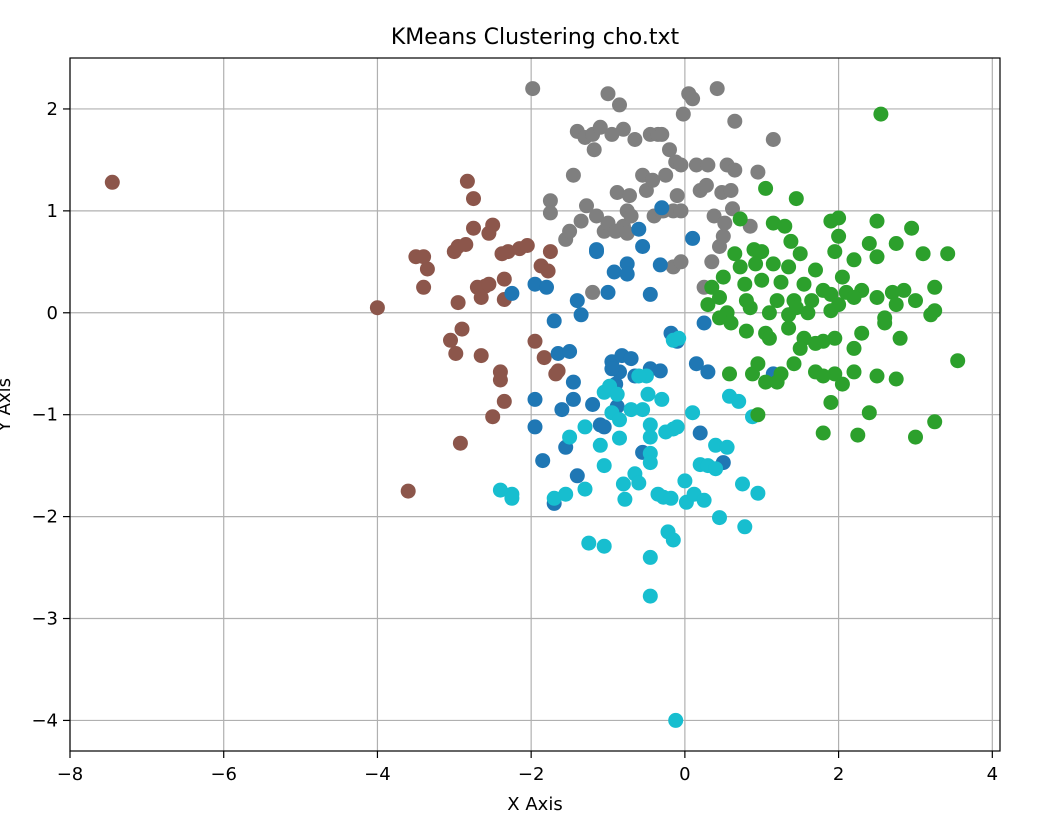  Describe the element at coordinates (629, 529) in the screenshot. I see `cluster-3-points` at that location.